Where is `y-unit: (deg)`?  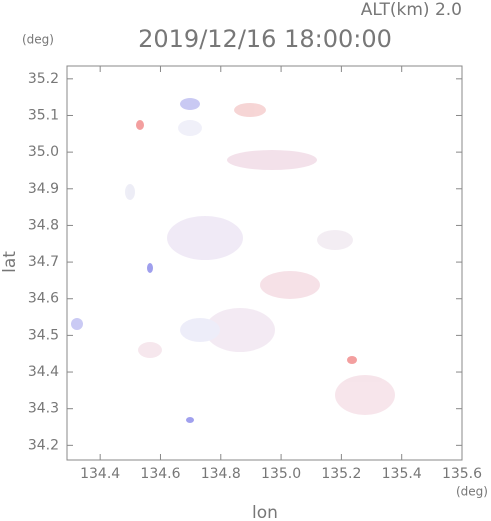
y-unit: (deg) is located at coordinates (38, 40).